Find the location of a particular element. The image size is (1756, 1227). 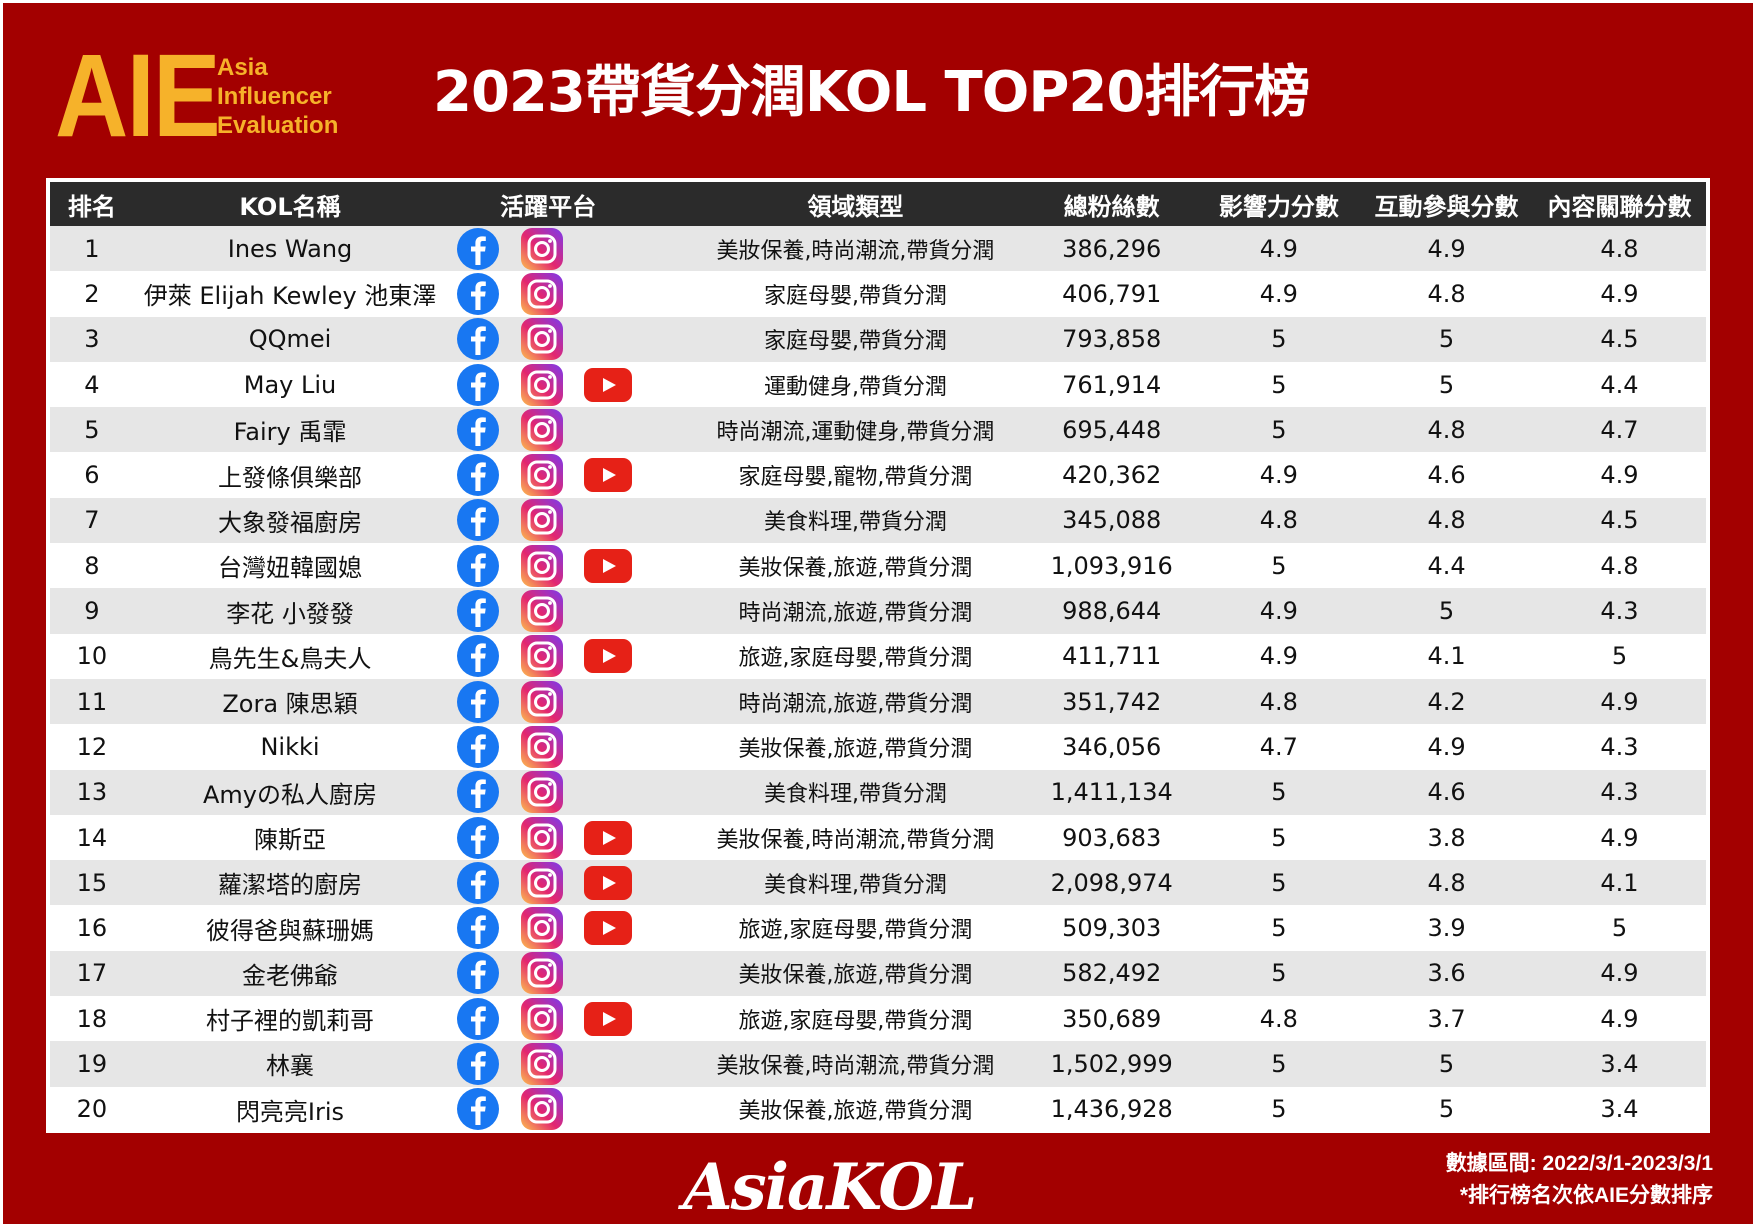

table-row: 5 Fairy 禹霏 時尚潮流,運動健身,帶貨分潤 695,448 5 4.8 4.7 is located at coordinates (878, 430).